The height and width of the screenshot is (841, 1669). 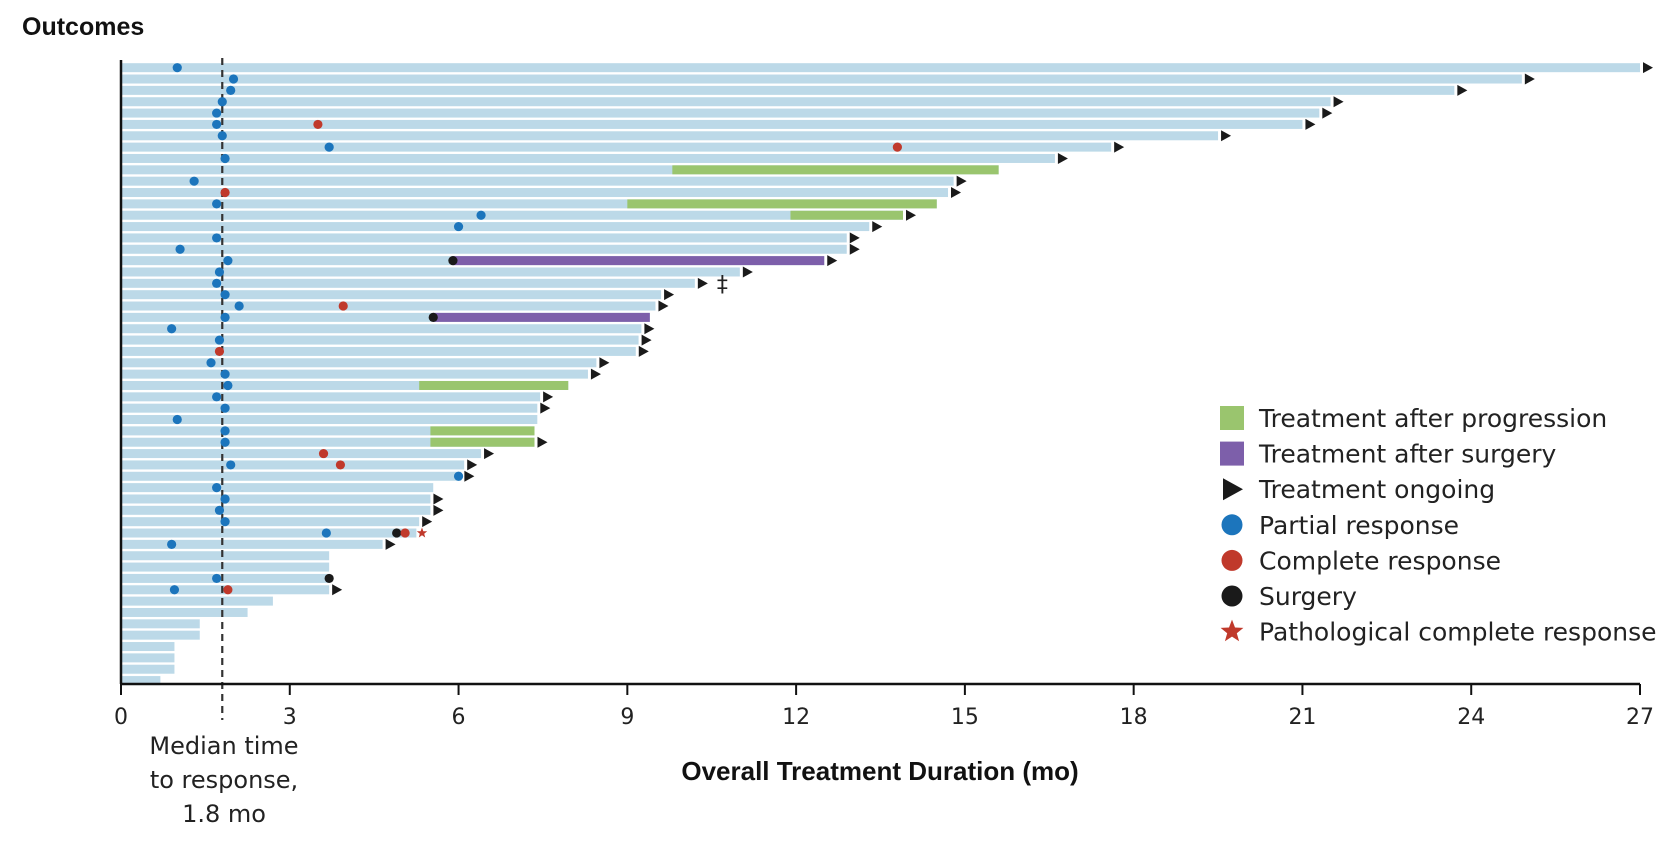 What do you see at coordinates (1471, 717) in the screenshot?
I see `x-tick-label: 24` at bounding box center [1471, 717].